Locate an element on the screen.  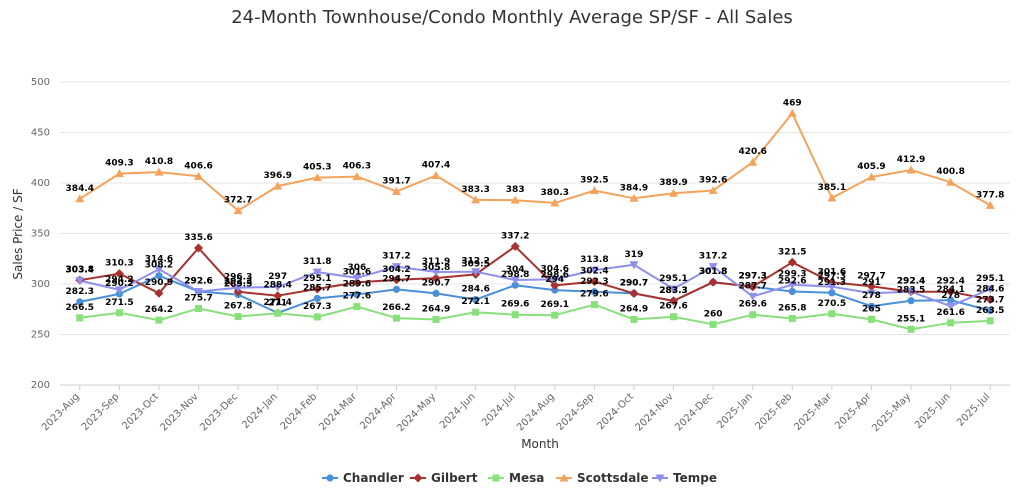
data-label-tempe: 312.2 is located at coordinates (475, 262).